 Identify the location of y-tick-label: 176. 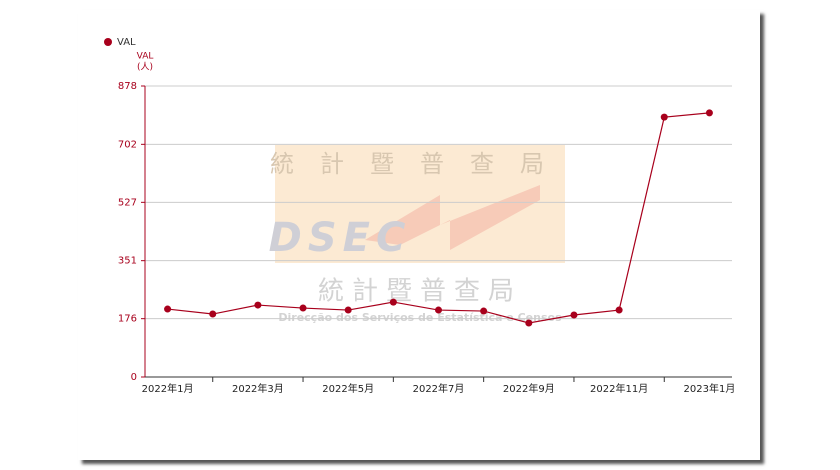
(127, 319).